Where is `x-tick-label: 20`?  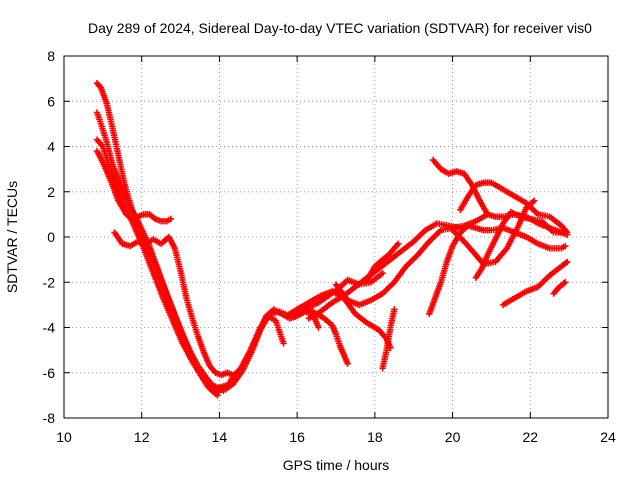 x-tick-label: 20 is located at coordinates (453, 437).